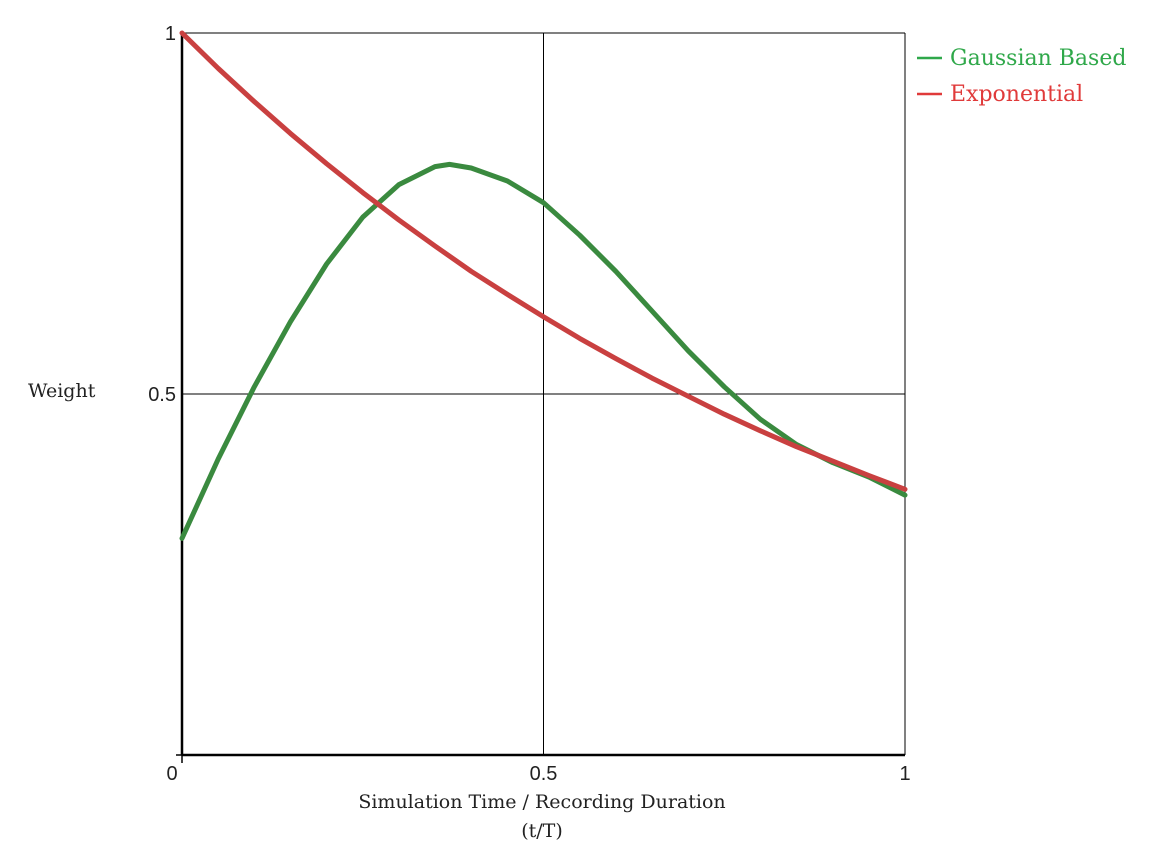 This screenshot has height=844, width=1152. I want to click on x-tick-label-1: 0.5, so click(544, 774).